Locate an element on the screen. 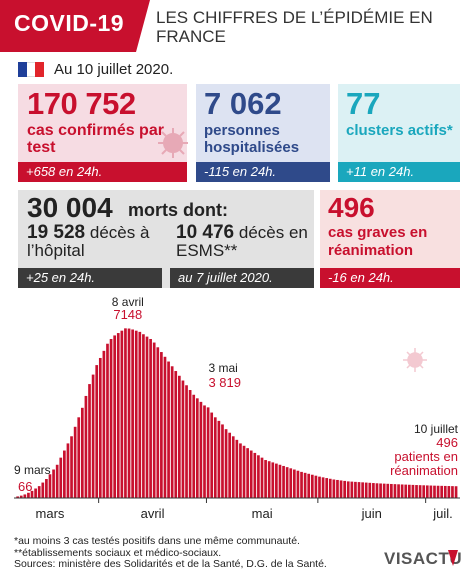  logo-mark-icon is located at coordinates (453, 558).